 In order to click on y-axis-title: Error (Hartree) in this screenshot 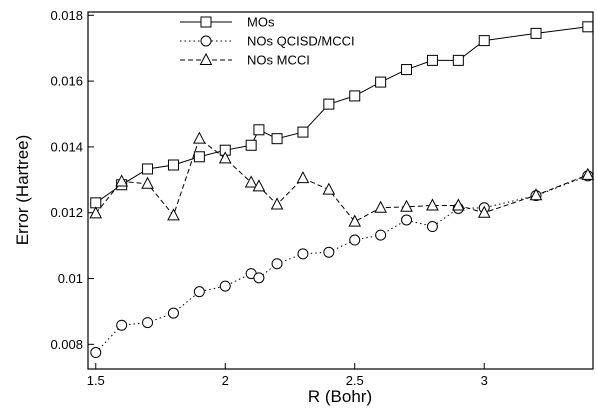, I will do `click(22, 190)`.